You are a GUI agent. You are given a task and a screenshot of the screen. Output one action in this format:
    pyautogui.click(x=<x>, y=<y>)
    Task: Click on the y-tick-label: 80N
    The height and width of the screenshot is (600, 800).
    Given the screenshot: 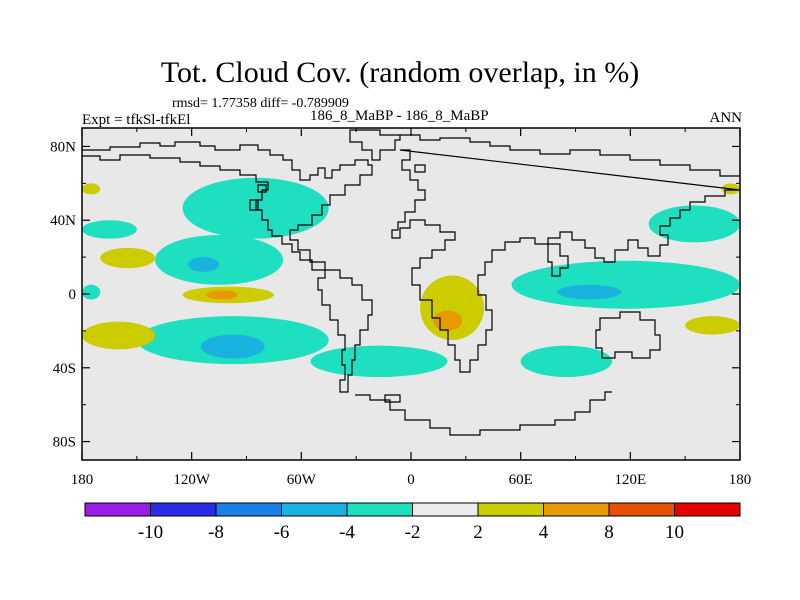 What is the action you would take?
    pyautogui.click(x=63, y=147)
    